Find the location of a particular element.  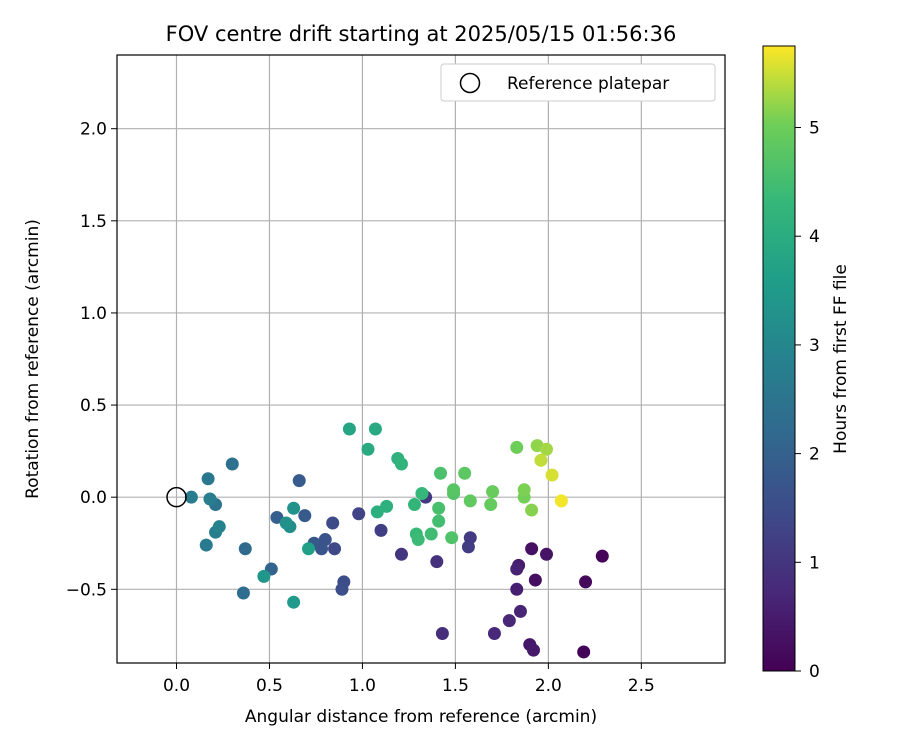

x-tick-label: 1.5 is located at coordinates (455, 686).